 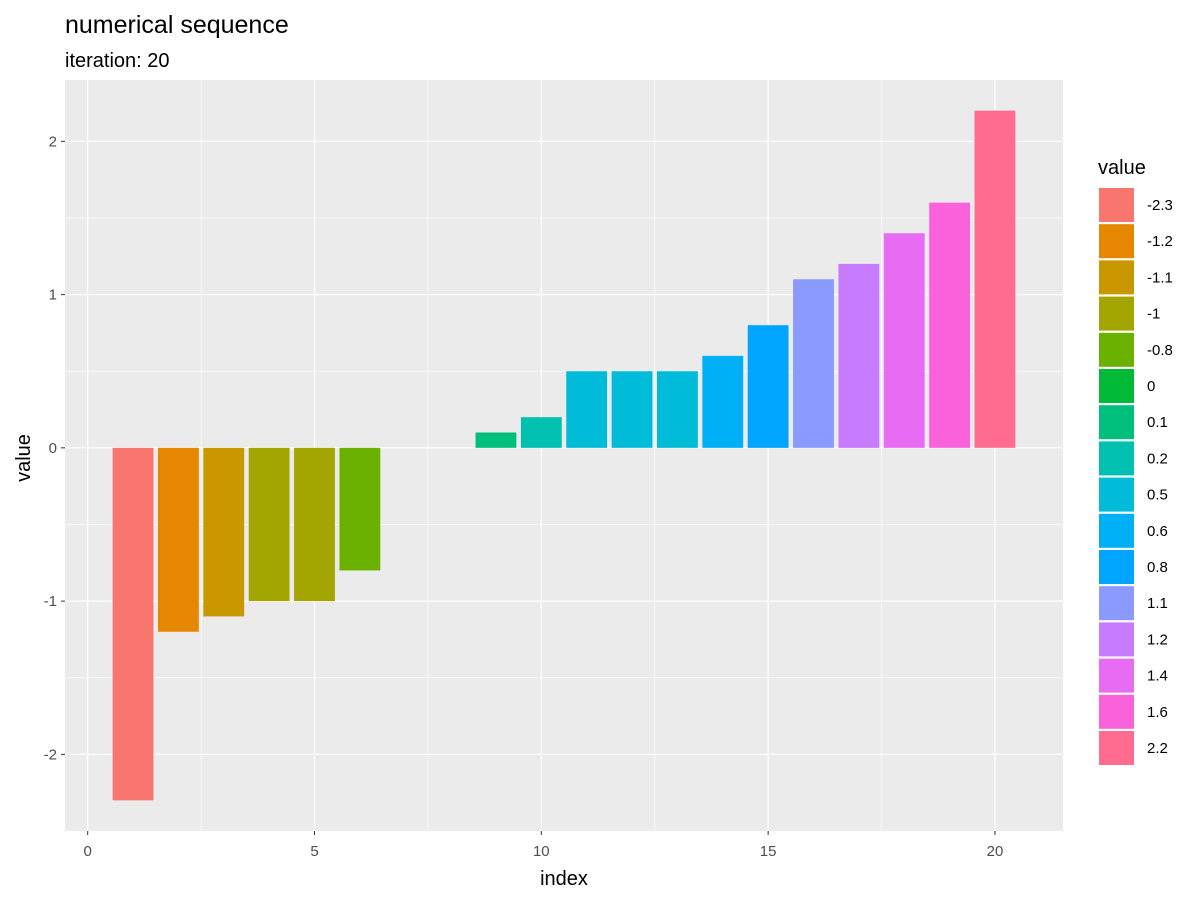 I want to click on y-tick-label: -2, so click(x=50, y=754).